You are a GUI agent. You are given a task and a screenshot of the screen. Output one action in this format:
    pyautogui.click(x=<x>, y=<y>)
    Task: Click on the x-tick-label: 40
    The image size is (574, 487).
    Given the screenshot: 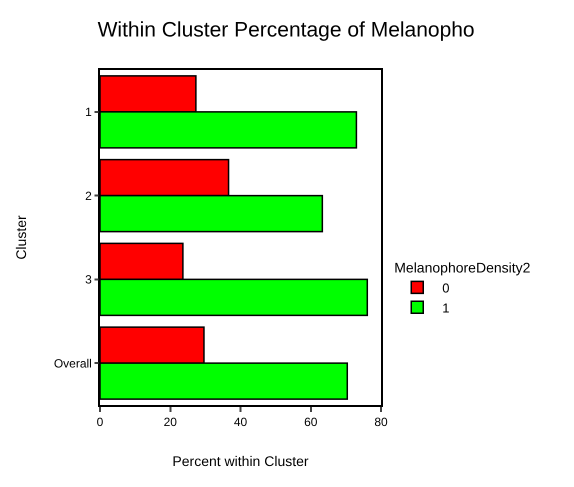 What is the action you would take?
    pyautogui.click(x=241, y=422)
    